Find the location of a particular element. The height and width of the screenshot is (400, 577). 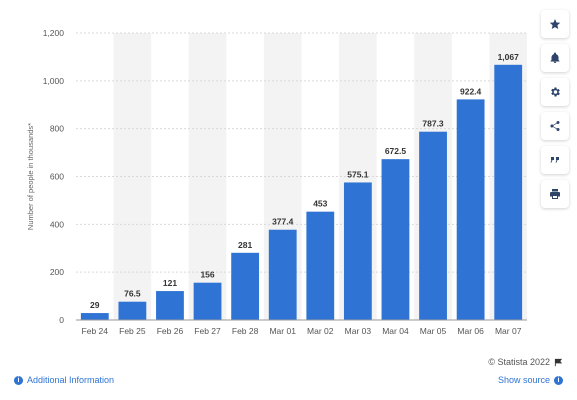

printer-icon is located at coordinates (555, 194).